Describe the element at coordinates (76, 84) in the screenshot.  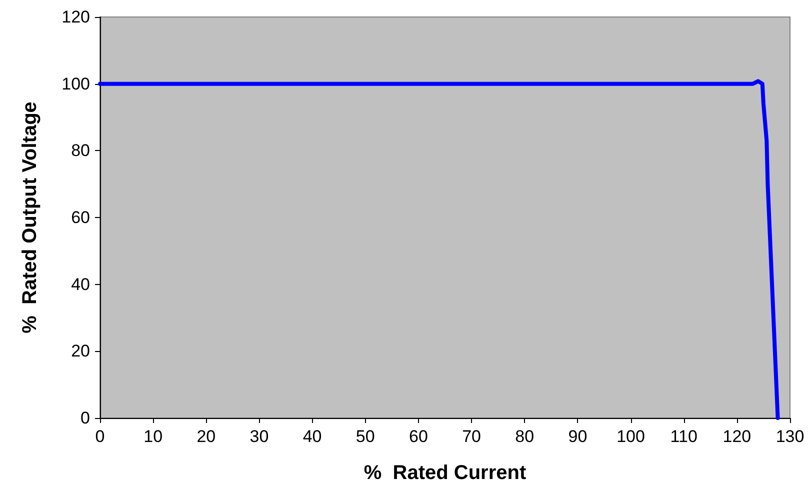
I see `y-tick-label: 100` at that location.